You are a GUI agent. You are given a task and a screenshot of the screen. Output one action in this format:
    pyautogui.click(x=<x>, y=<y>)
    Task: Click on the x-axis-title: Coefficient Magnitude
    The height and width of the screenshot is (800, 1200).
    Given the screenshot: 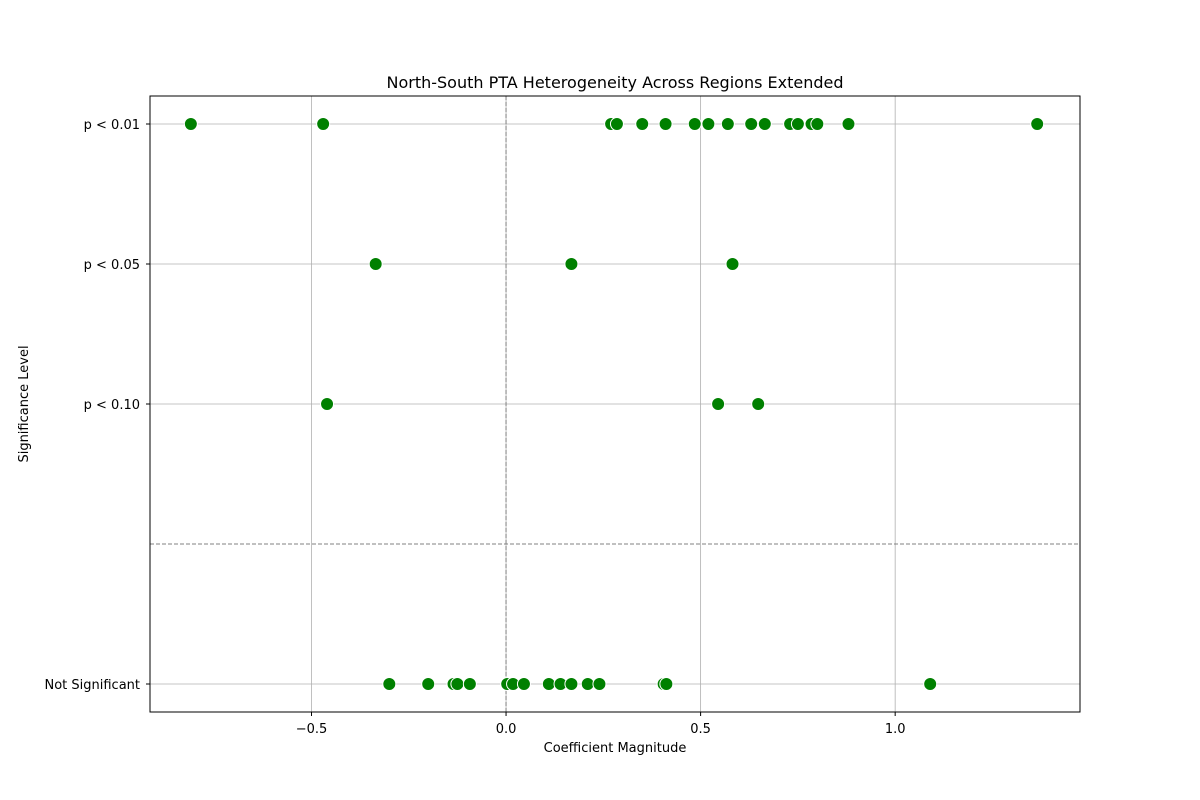 What is the action you would take?
    pyautogui.click(x=615, y=748)
    